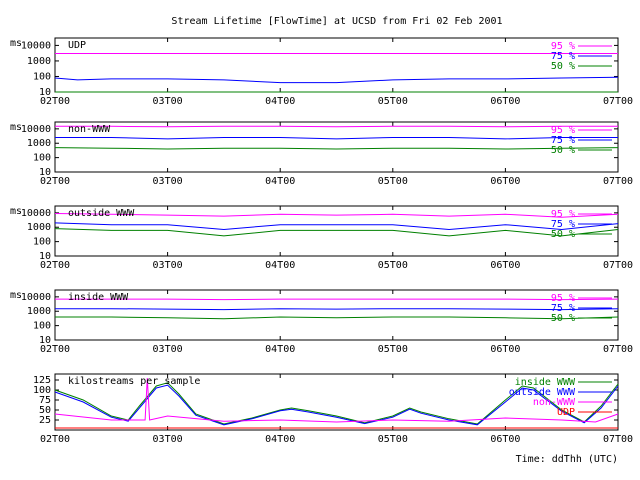  I want to click on y-tick-label: 25, so click(45, 420).